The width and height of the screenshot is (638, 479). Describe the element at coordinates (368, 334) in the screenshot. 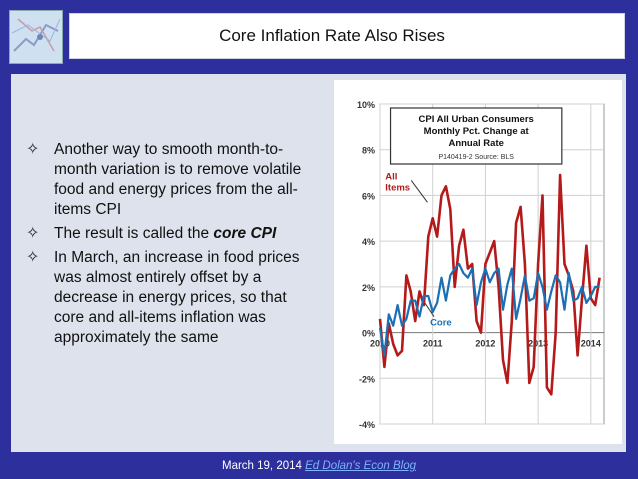

I see `y-tick-label: 0%` at that location.